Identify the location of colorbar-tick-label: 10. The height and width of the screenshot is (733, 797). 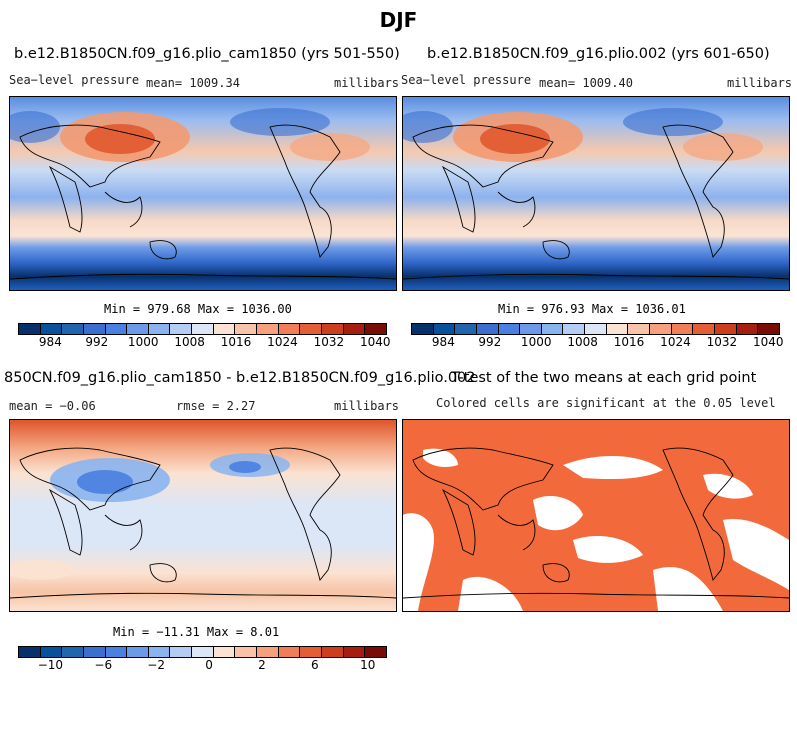
(368, 665).